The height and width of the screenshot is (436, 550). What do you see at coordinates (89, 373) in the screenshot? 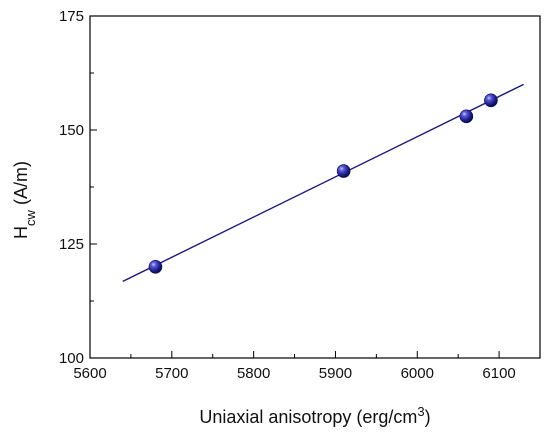
I see `x-tick-label: 5600` at bounding box center [89, 373].